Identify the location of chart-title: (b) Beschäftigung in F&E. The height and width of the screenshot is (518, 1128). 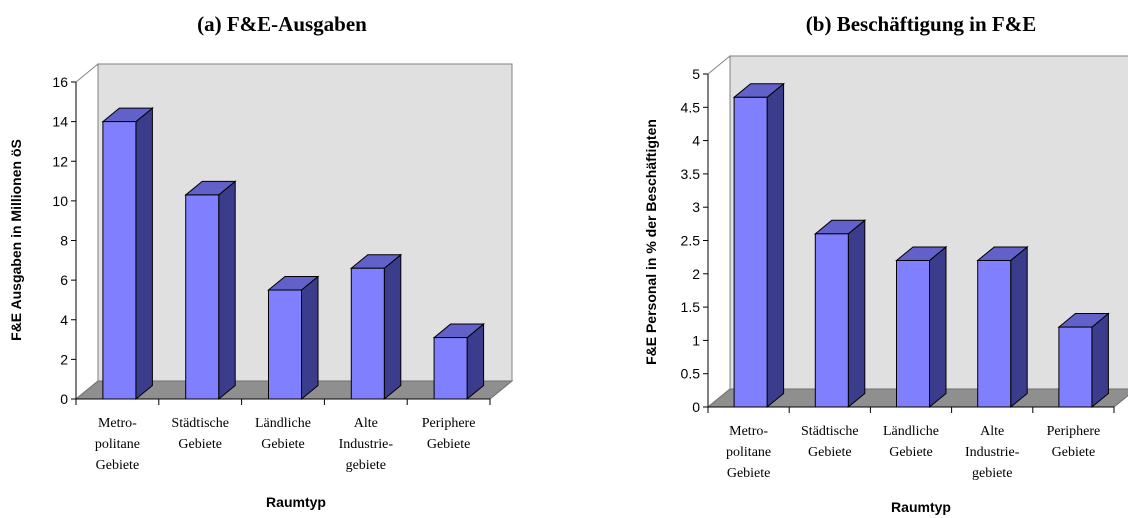
(921, 24).